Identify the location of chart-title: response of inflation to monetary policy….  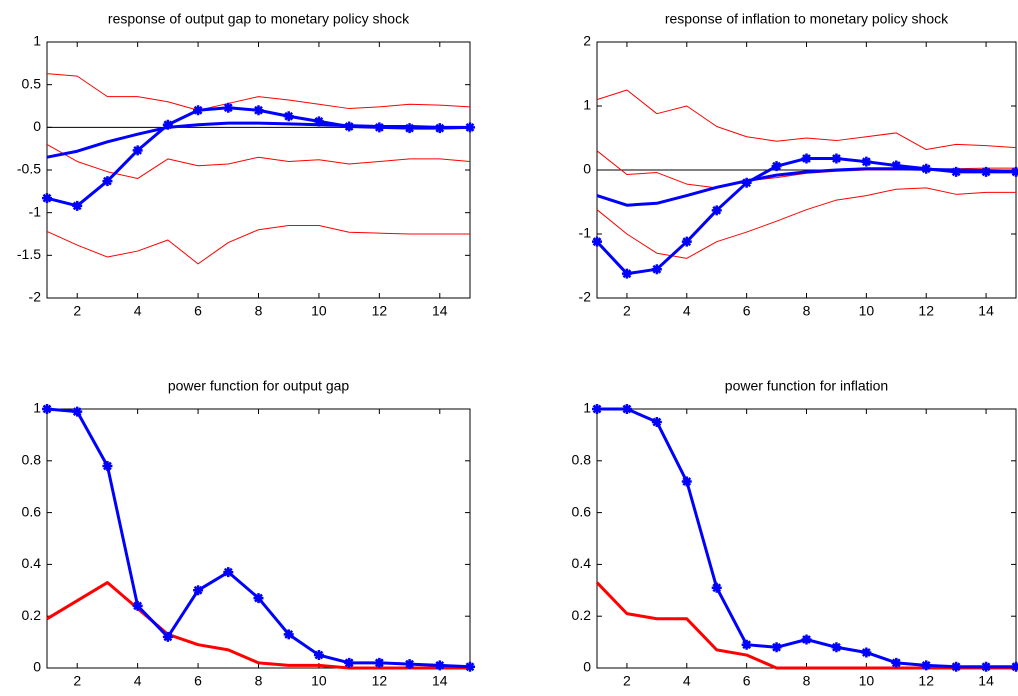
(807, 19).